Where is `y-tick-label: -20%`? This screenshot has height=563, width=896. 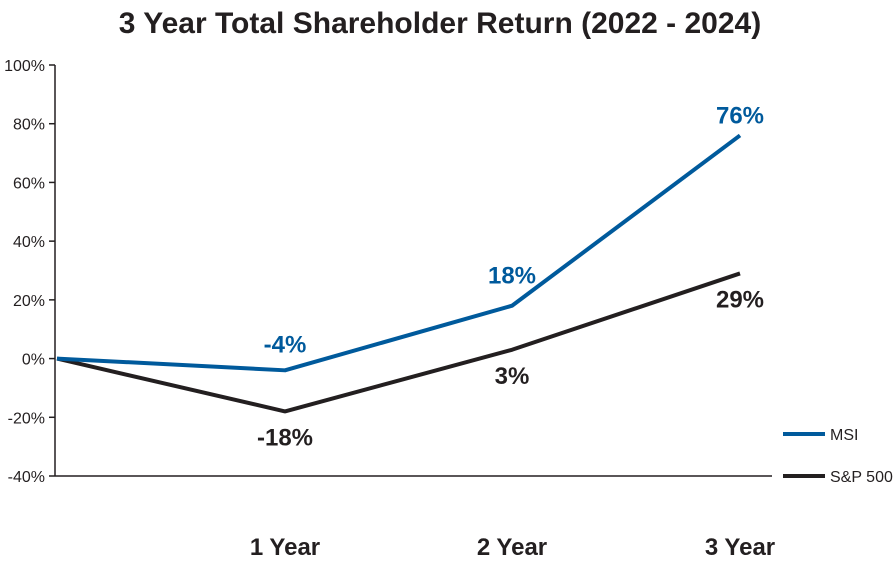
y-tick-label: -20% is located at coordinates (26, 418).